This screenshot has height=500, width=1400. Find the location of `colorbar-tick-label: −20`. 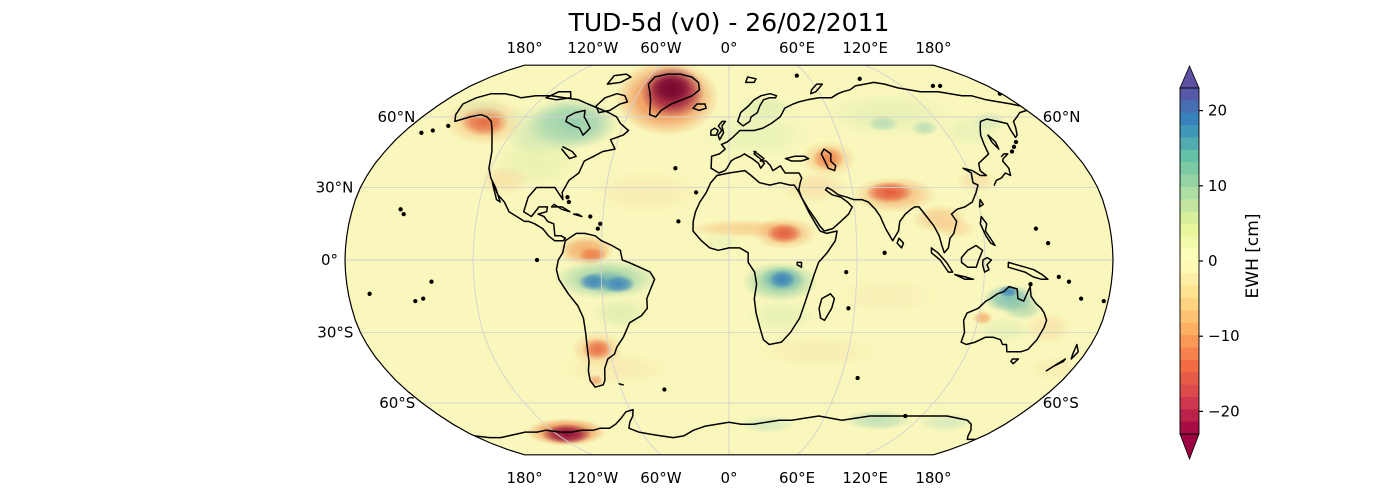

colorbar-tick-label: −20 is located at coordinates (1224, 411).